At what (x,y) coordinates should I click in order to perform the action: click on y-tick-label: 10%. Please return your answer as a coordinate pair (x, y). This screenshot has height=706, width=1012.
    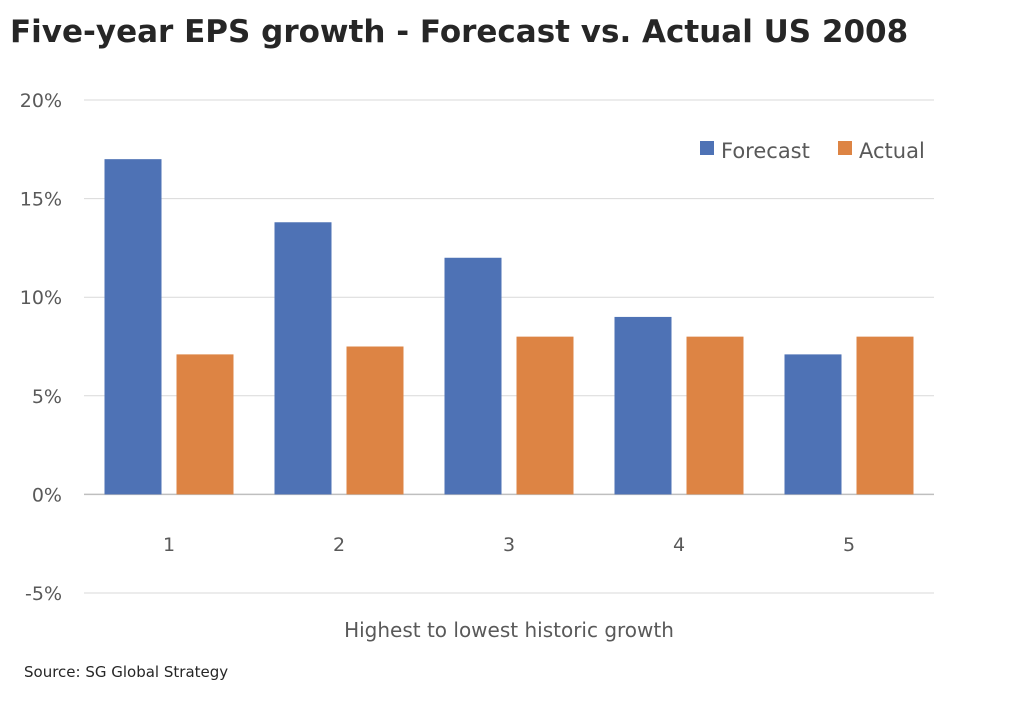
    Looking at the image, I should click on (41, 298).